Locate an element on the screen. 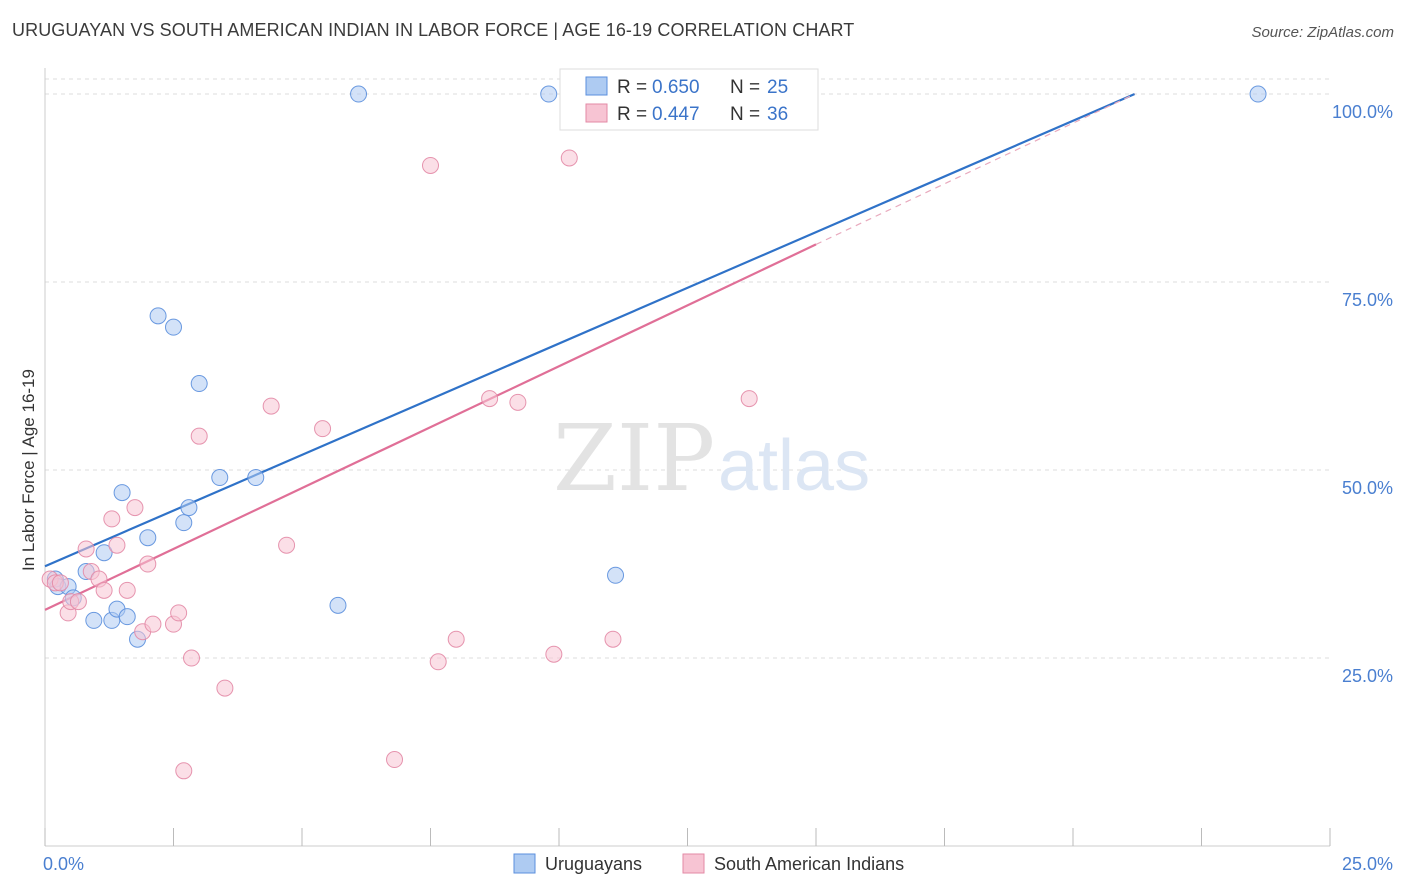 The image size is (1406, 892). bottom-legend-swatch-south-american-indians is located at coordinates (693, 863).